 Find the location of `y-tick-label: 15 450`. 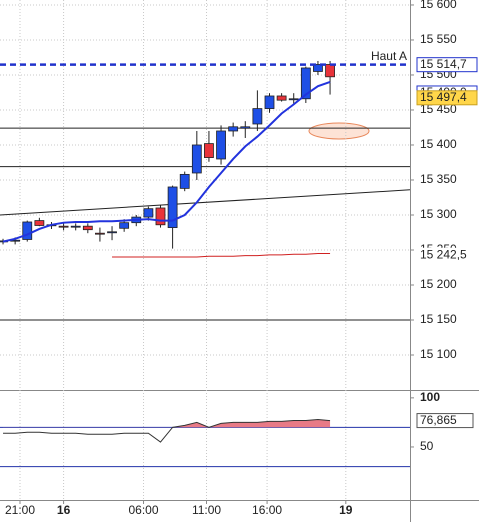

y-tick-label: 15 450 is located at coordinates (438, 109).